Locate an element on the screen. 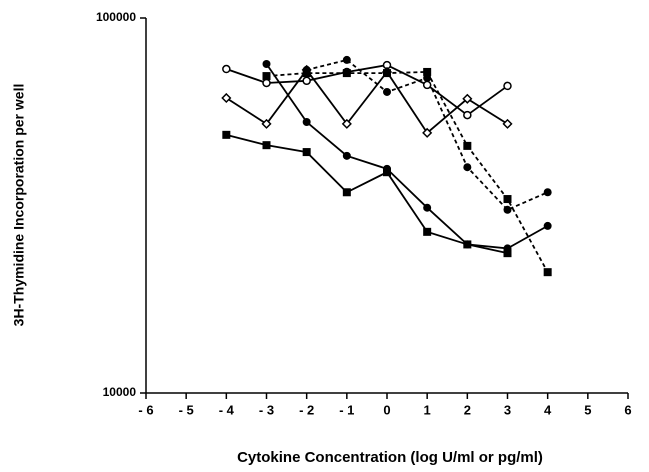  x-tick-label: 2 is located at coordinates (467, 409).